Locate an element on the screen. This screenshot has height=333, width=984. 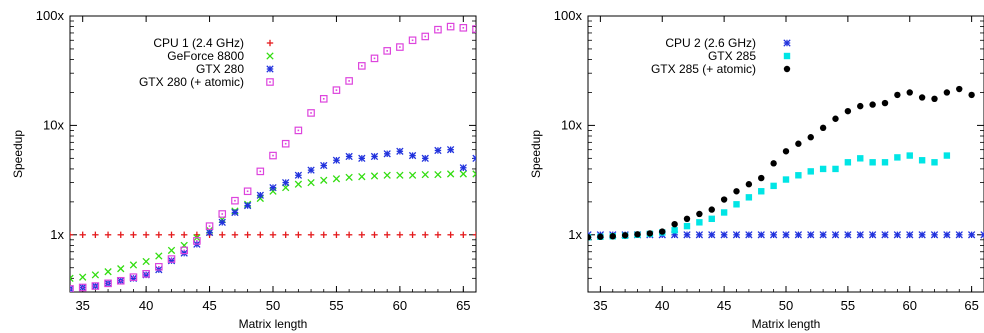
x-tick-label: 40 is located at coordinates (662, 305).